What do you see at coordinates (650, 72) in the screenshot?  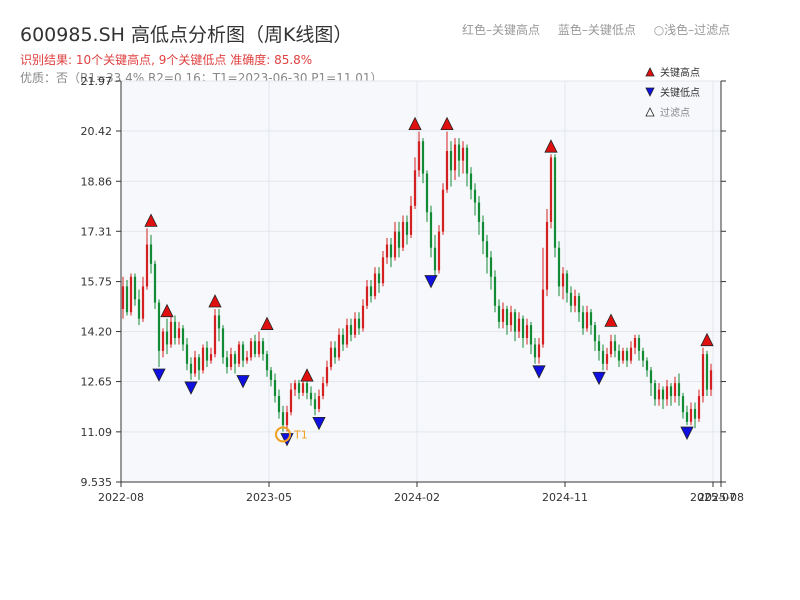 I see `legend-high-icon` at bounding box center [650, 72].